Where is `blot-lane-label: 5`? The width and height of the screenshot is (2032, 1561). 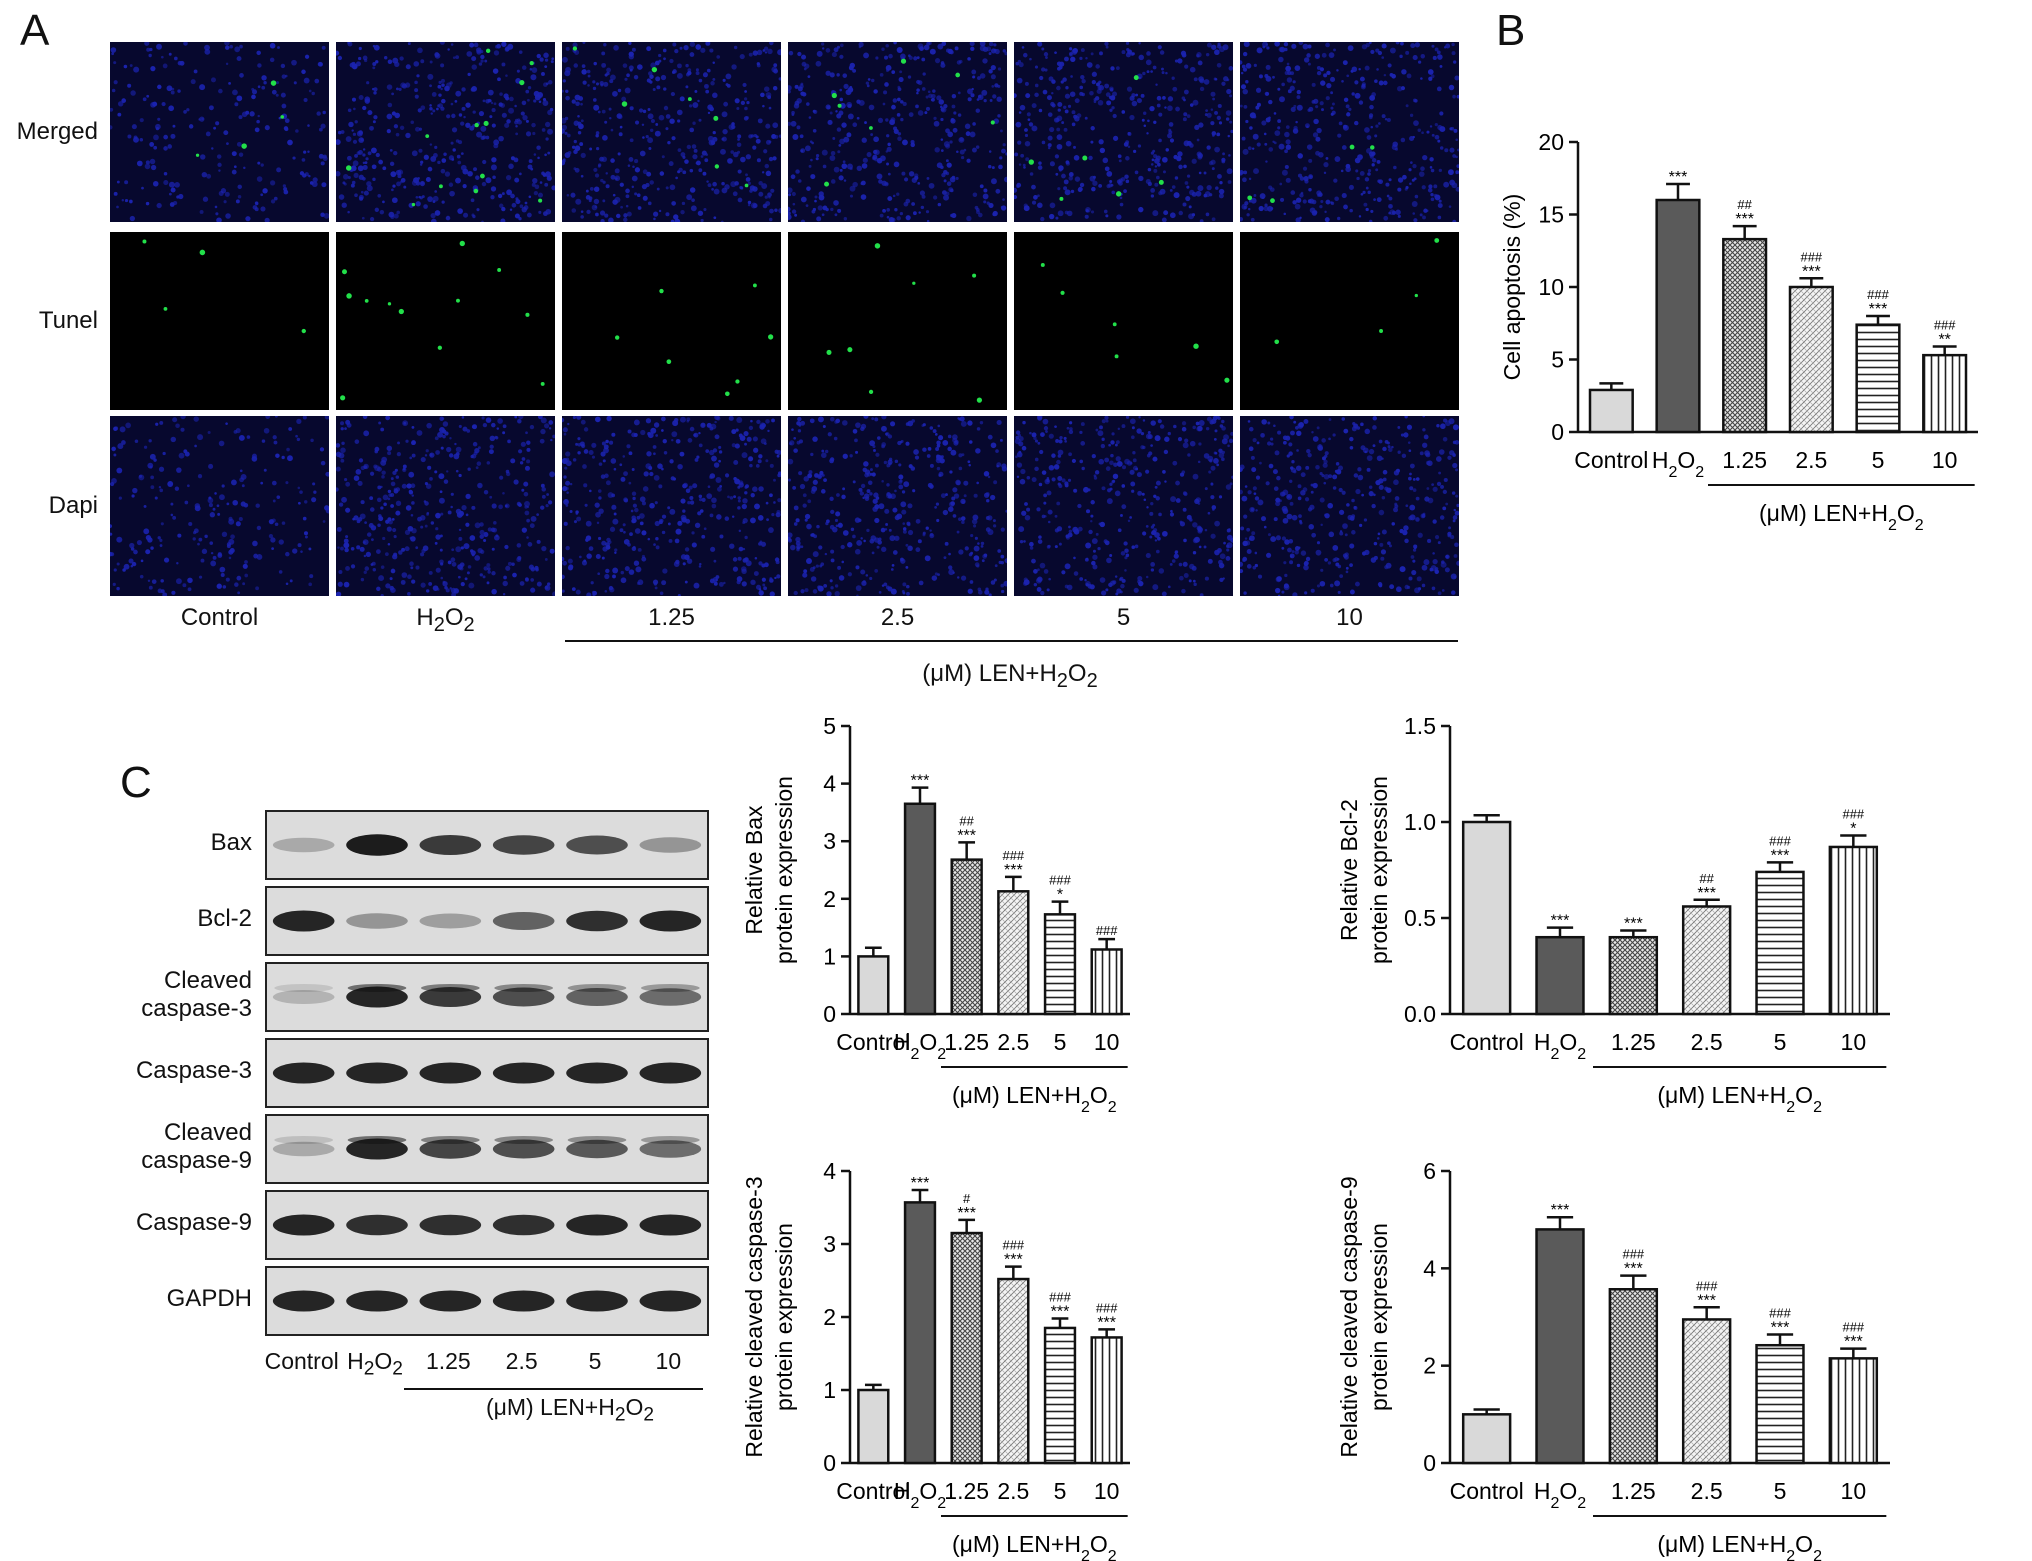
blot-lane-label: 5 is located at coordinates (595, 1361).